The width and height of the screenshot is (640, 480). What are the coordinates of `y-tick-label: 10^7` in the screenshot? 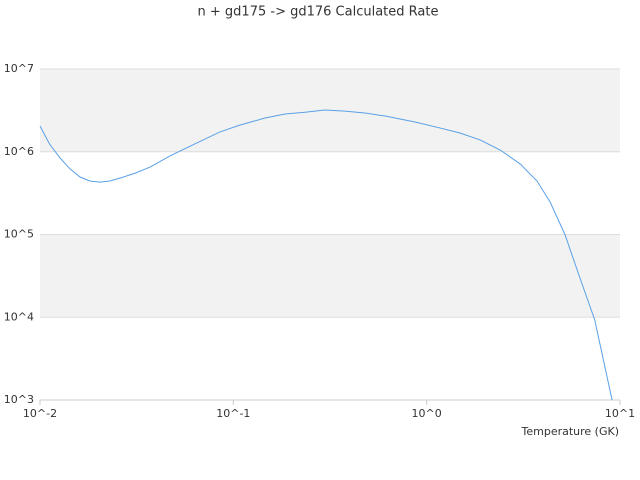 It's located at (19, 68).